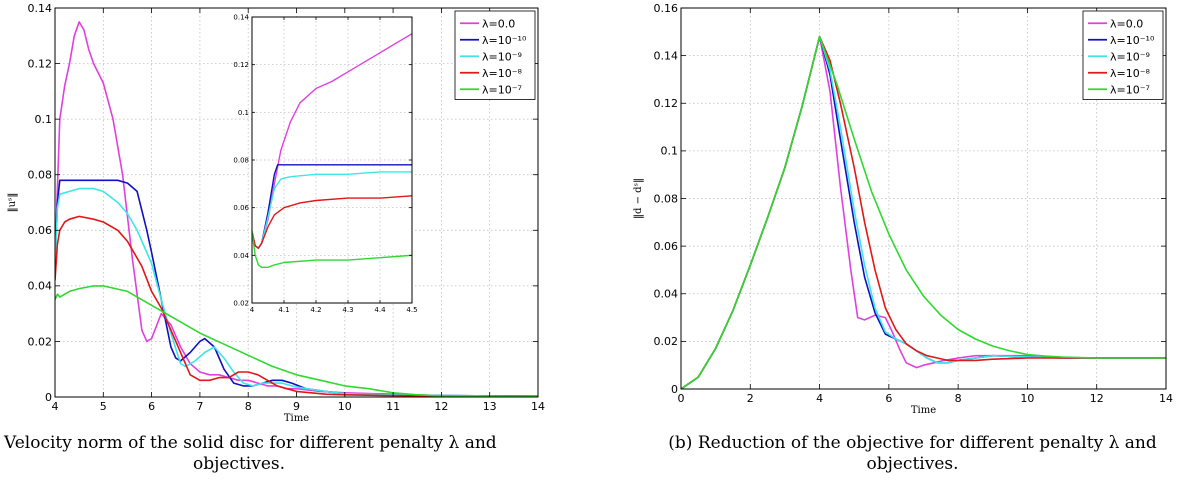  Describe the element at coordinates (296, 341) in the screenshot. I see `left-main-series-30d830-line` at that location.